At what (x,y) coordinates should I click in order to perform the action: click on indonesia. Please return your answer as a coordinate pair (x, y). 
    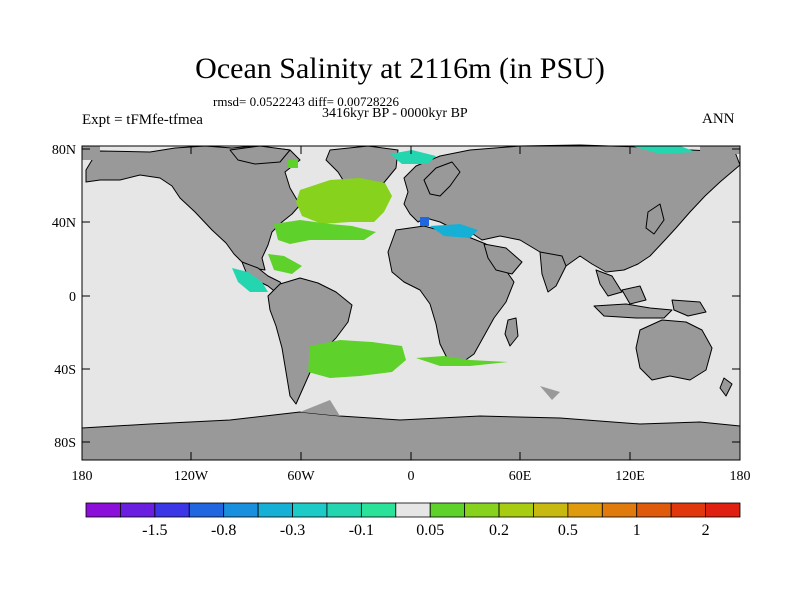
    Looking at the image, I should click on (633, 311).